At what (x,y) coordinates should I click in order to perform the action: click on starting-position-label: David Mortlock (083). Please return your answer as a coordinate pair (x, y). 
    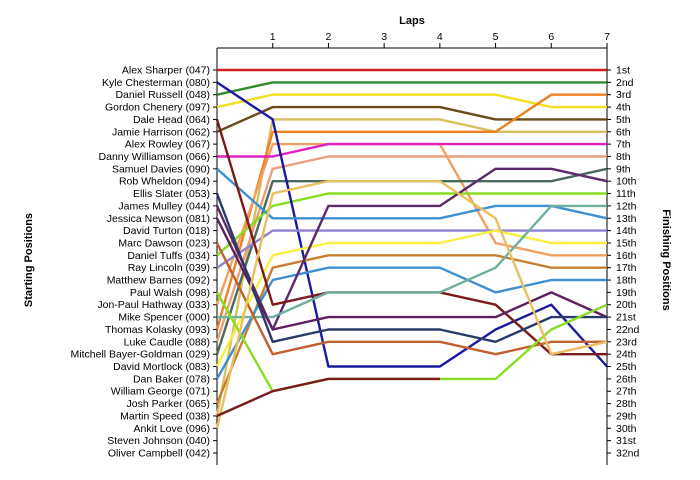
    Looking at the image, I should click on (161, 367).